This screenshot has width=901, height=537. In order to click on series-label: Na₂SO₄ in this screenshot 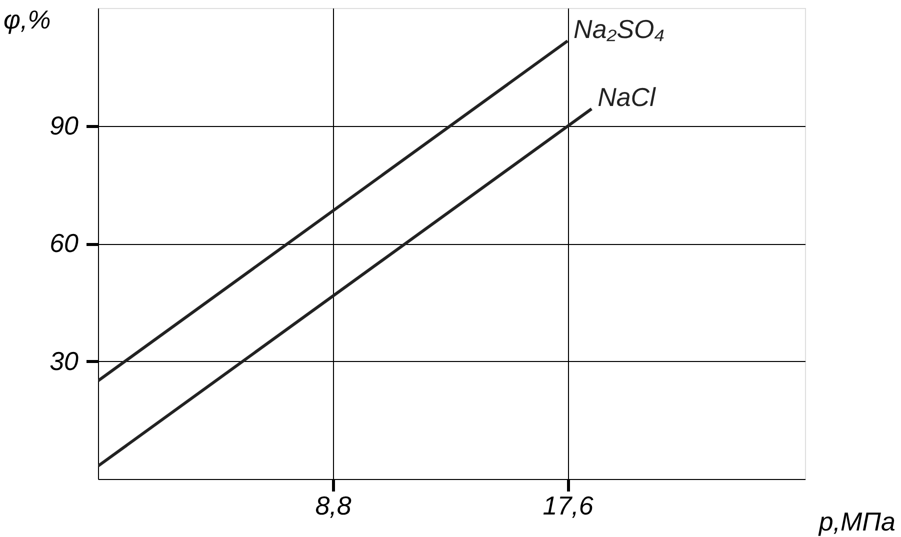, I will do `click(619, 29)`.